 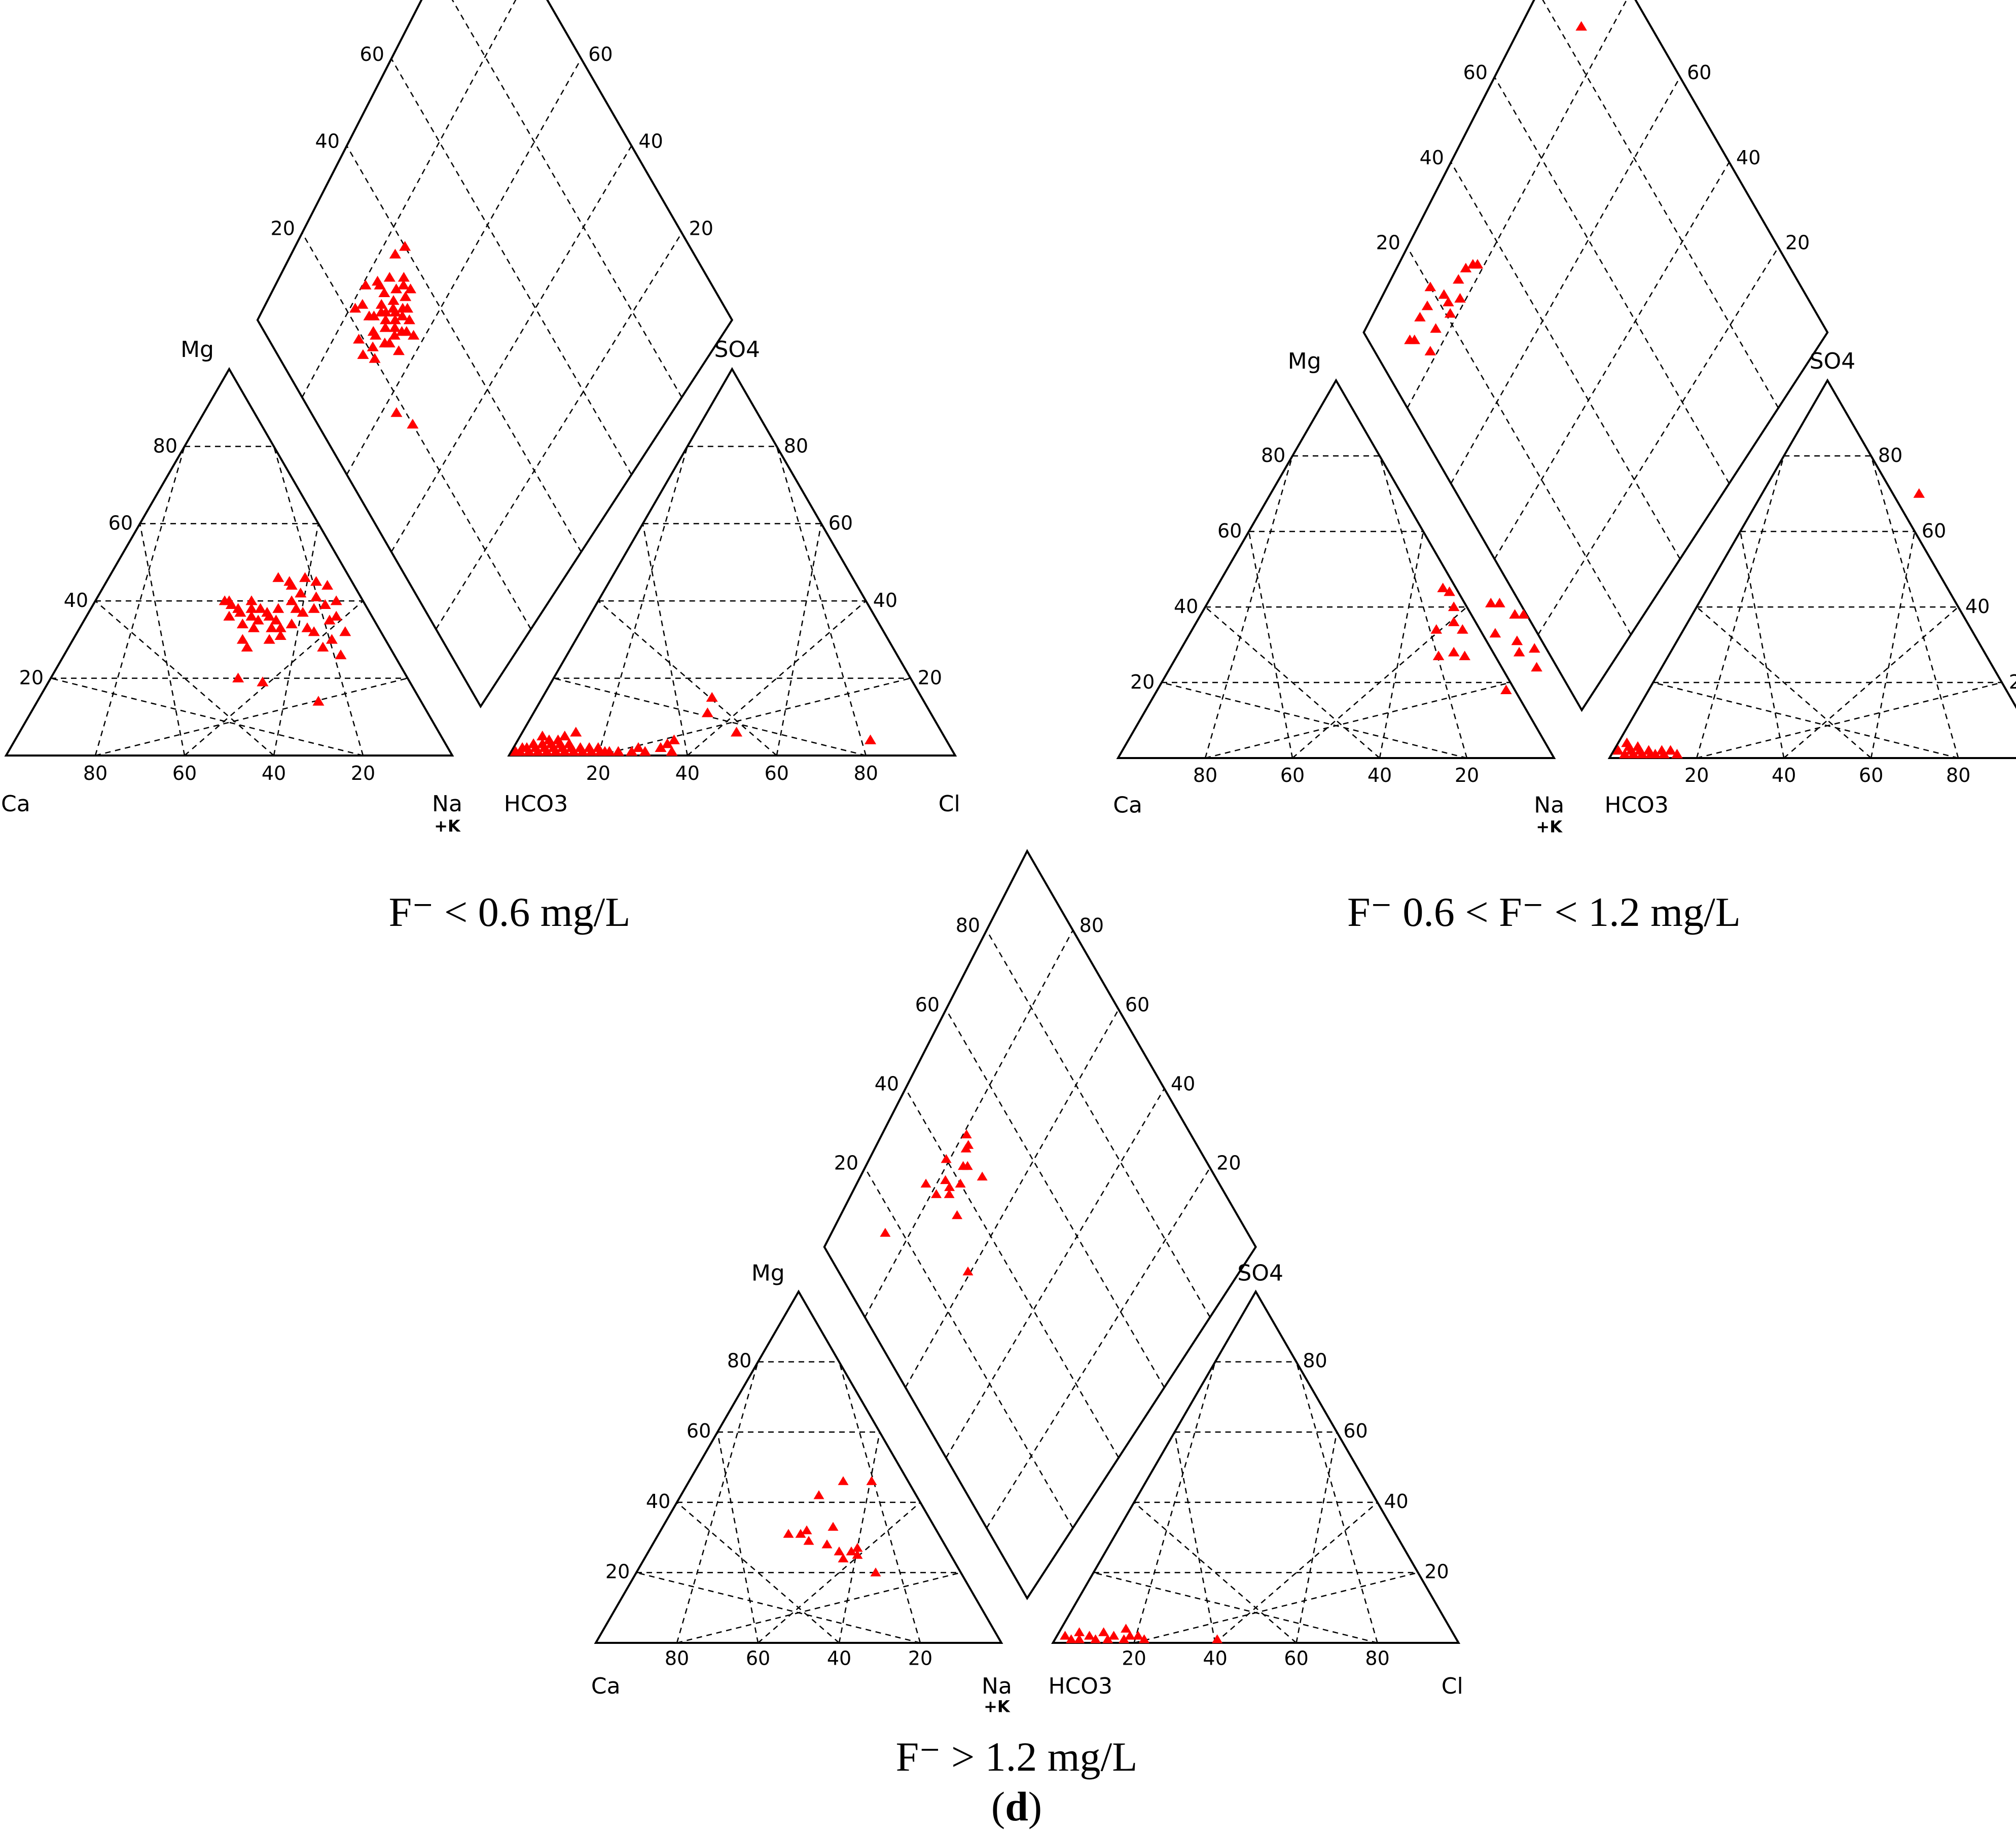 What do you see at coordinates (949, 804) in the screenshot?
I see `cl-axis-label: Cl` at bounding box center [949, 804].